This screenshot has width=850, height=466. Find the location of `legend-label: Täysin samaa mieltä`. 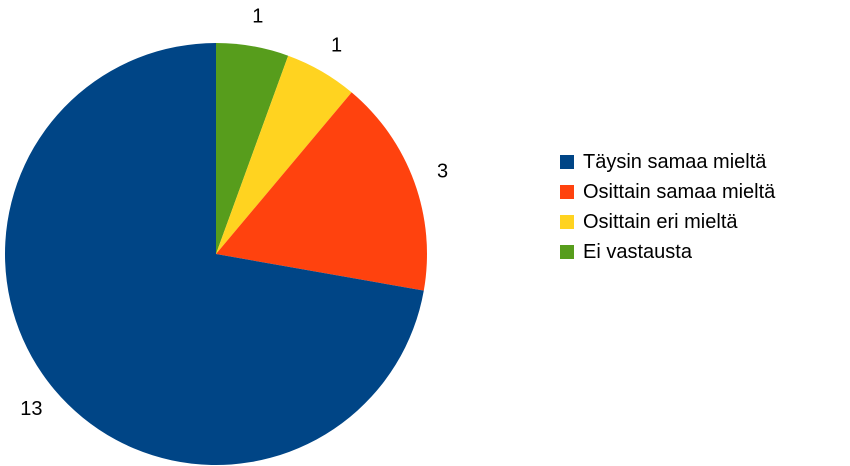

legend-label: Täysin samaa mieltä is located at coordinates (675, 161).